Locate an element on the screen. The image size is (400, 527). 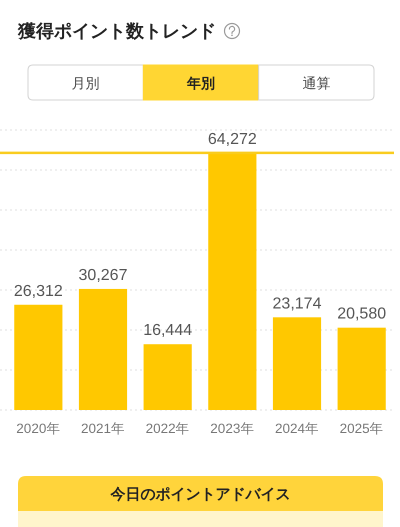
tab: 通算 is located at coordinates (316, 82).